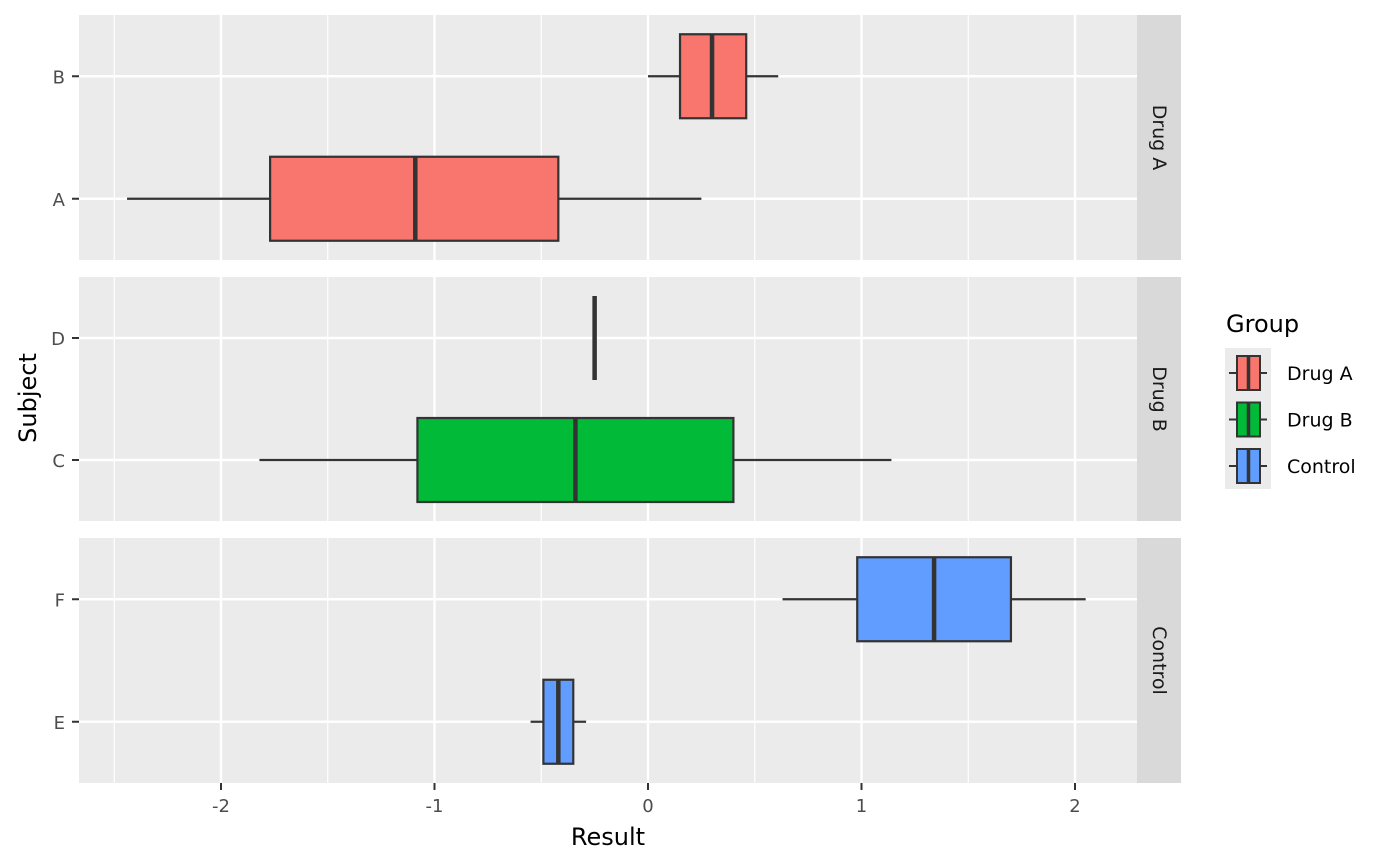 Image resolution: width=1400 pixels, height=866 pixels. I want to click on x-tick-label: 0, so click(647, 806).